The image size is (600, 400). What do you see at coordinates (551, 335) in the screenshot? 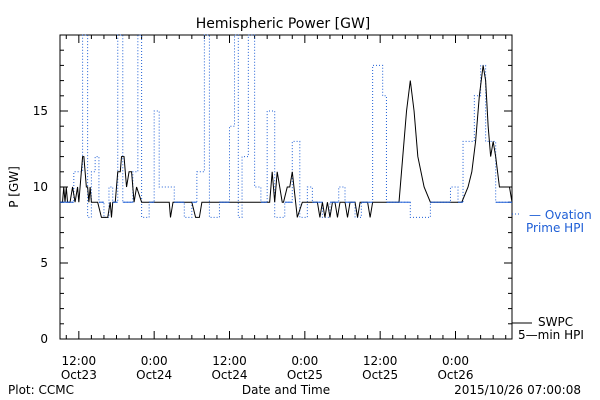
I see `legend-swpc-line2: 5—min HPI` at bounding box center [551, 335].